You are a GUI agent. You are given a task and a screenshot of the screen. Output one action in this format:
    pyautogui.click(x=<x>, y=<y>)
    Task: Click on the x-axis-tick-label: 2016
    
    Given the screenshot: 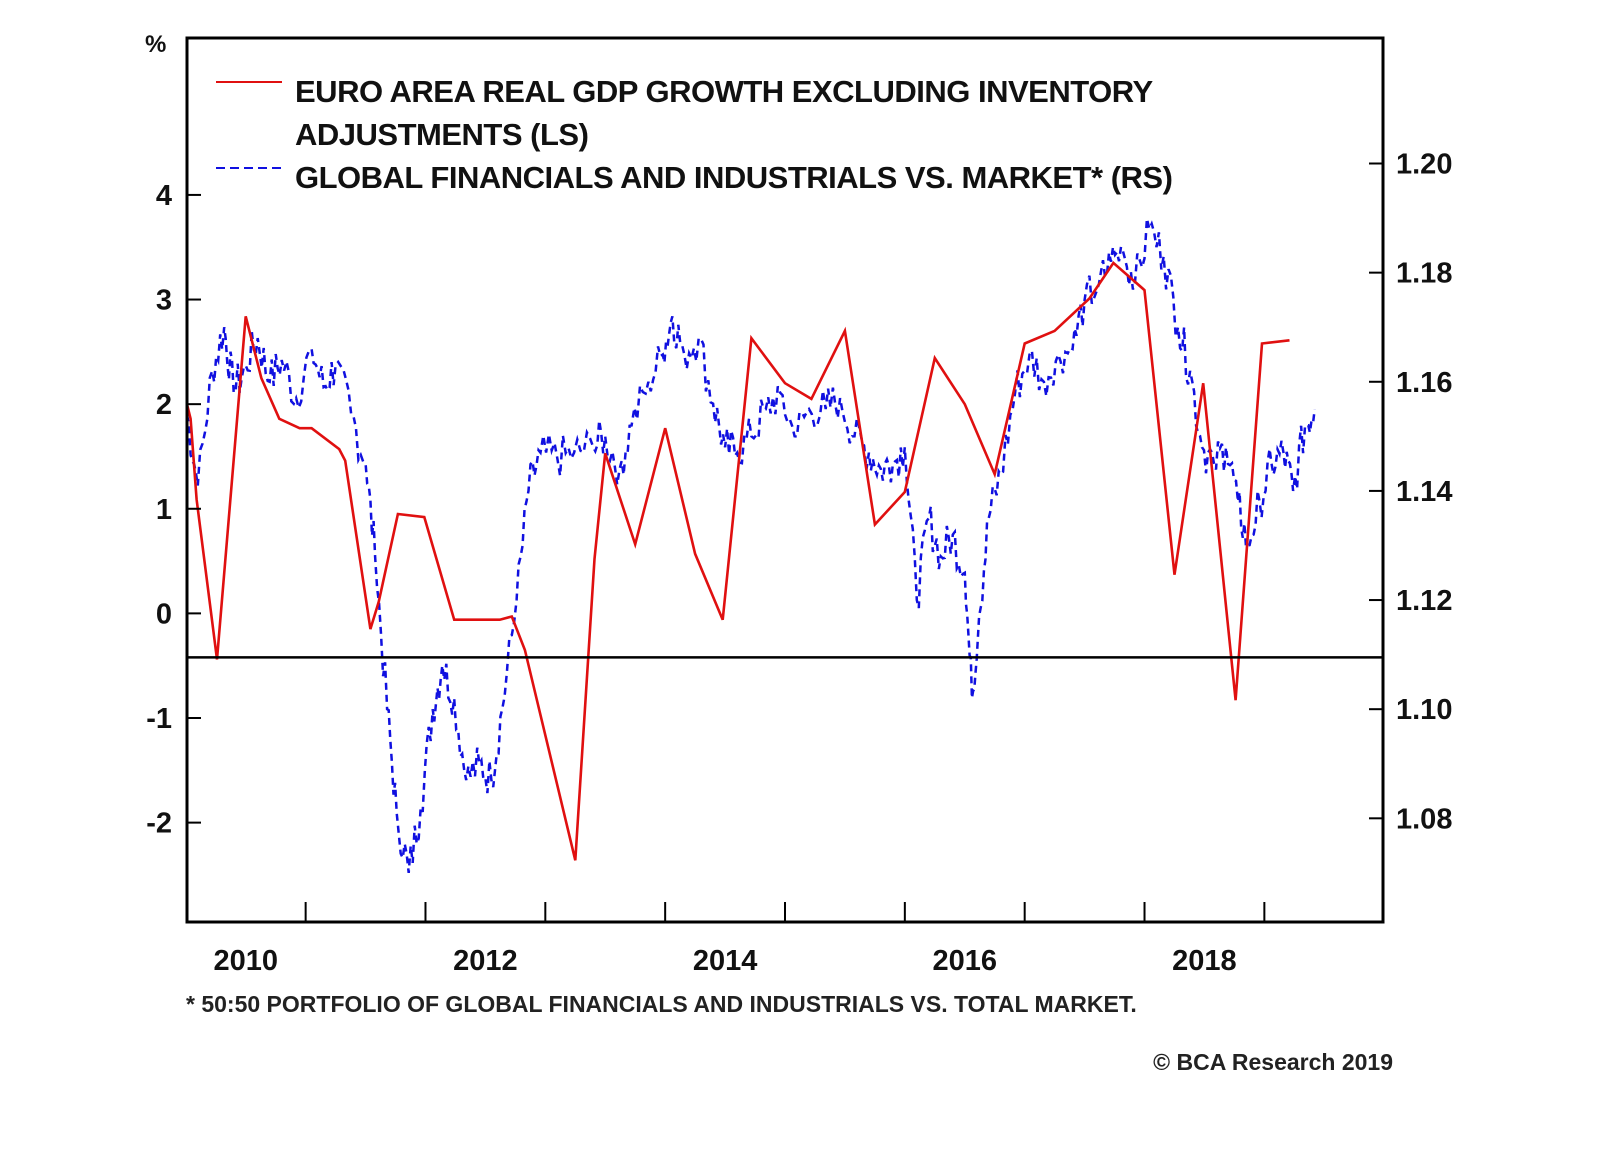 What is the action you would take?
    pyautogui.click(x=965, y=961)
    